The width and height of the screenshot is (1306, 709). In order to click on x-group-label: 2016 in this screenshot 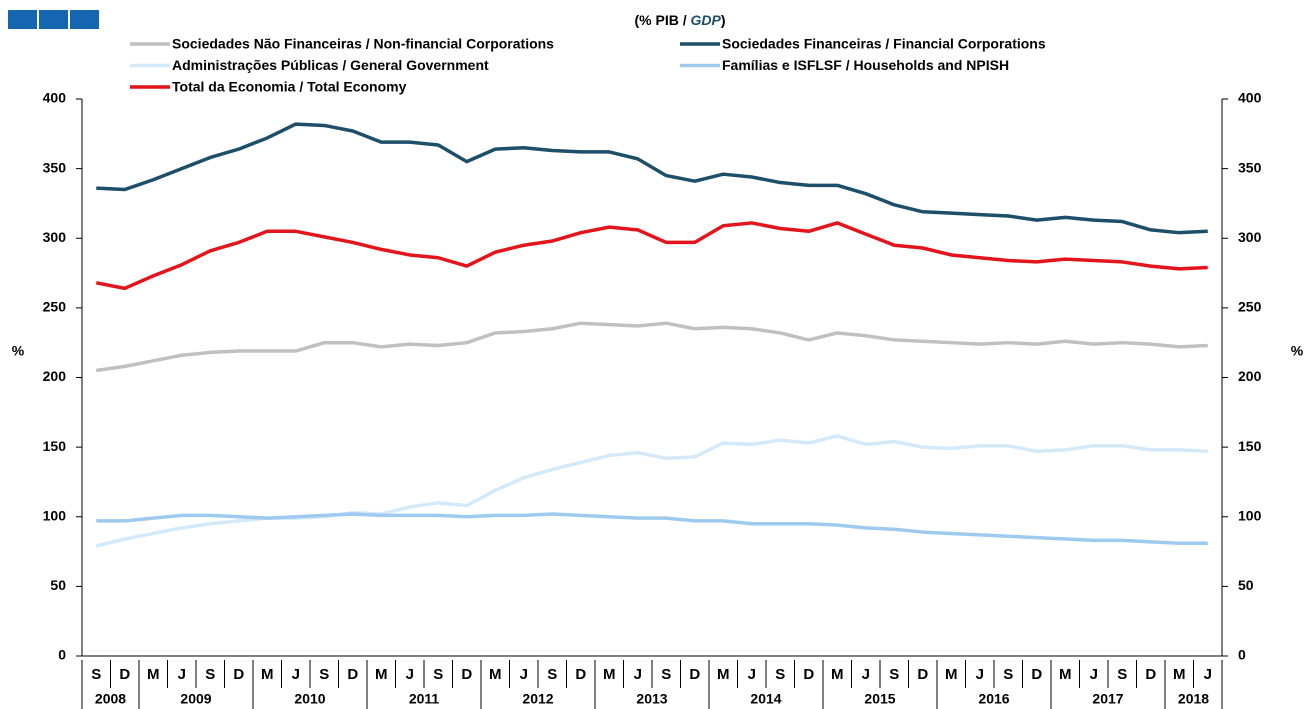, I will do `click(993, 699)`.